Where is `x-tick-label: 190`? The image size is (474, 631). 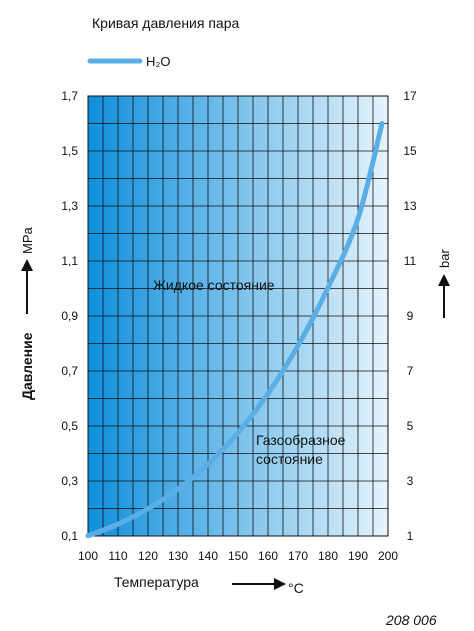 x-tick-label: 190 is located at coordinates (358, 556).